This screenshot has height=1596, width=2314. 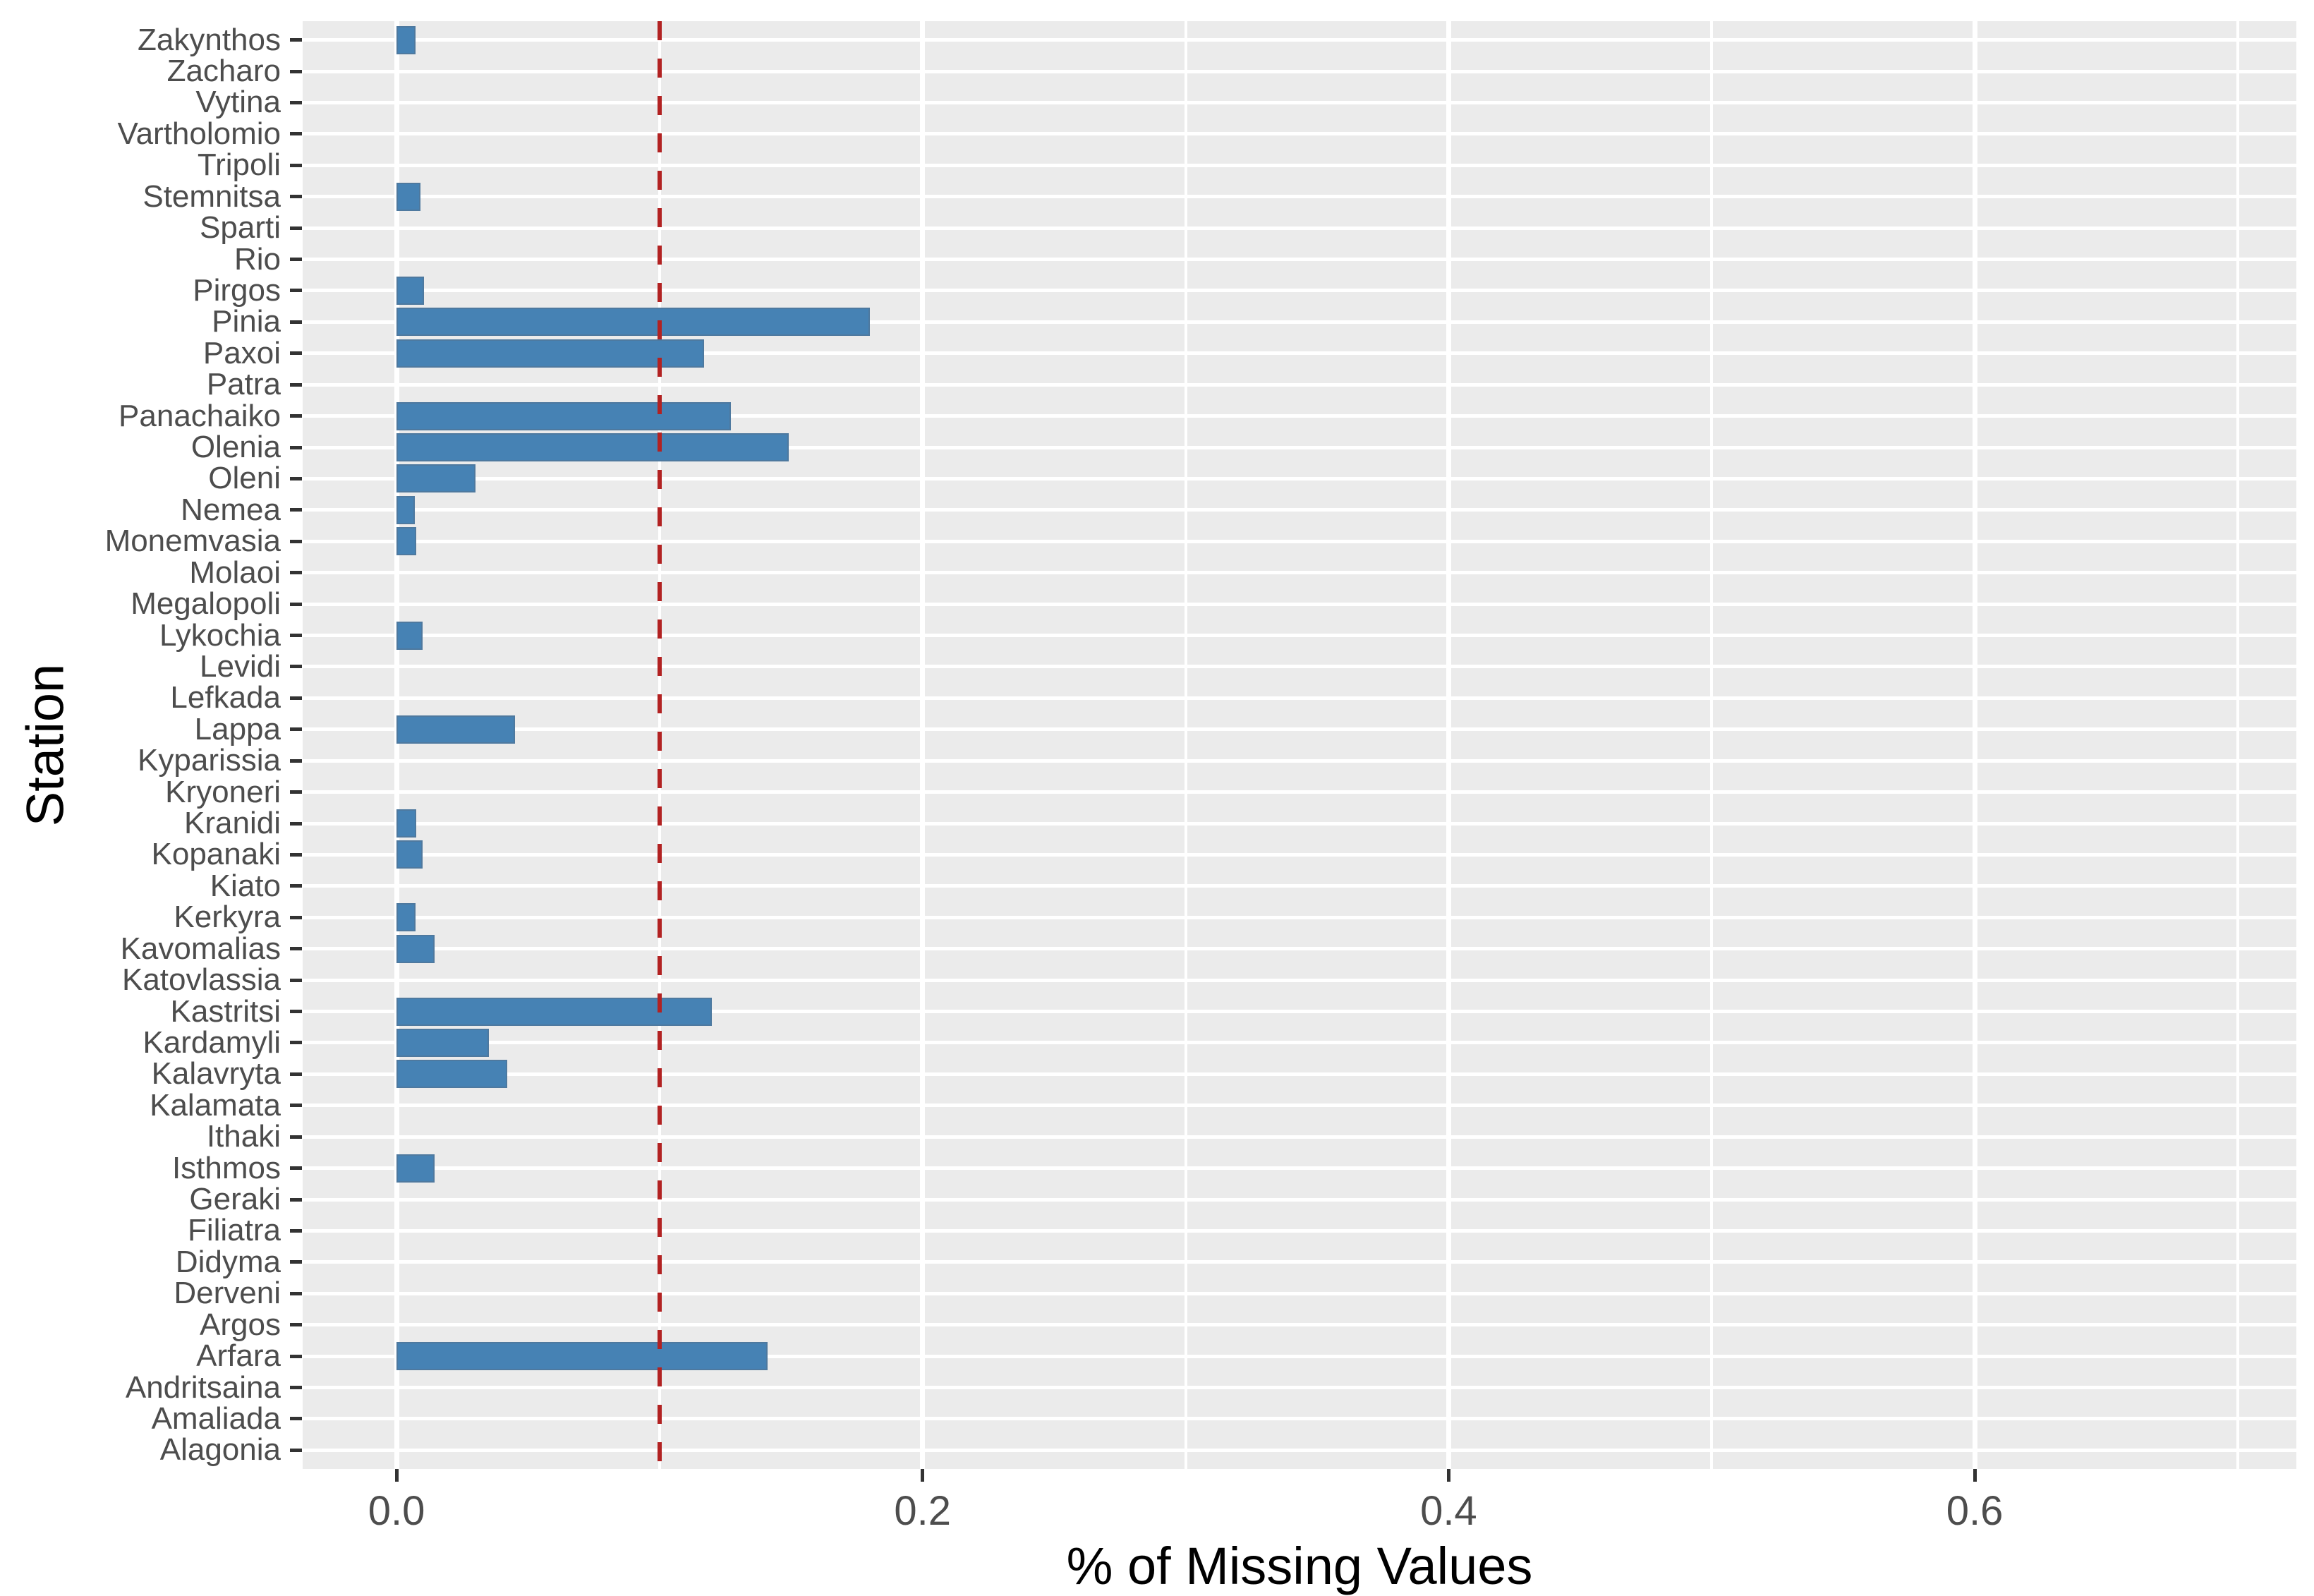 What do you see at coordinates (396, 1511) in the screenshot?
I see `x-tick-label: 0.0` at bounding box center [396, 1511].